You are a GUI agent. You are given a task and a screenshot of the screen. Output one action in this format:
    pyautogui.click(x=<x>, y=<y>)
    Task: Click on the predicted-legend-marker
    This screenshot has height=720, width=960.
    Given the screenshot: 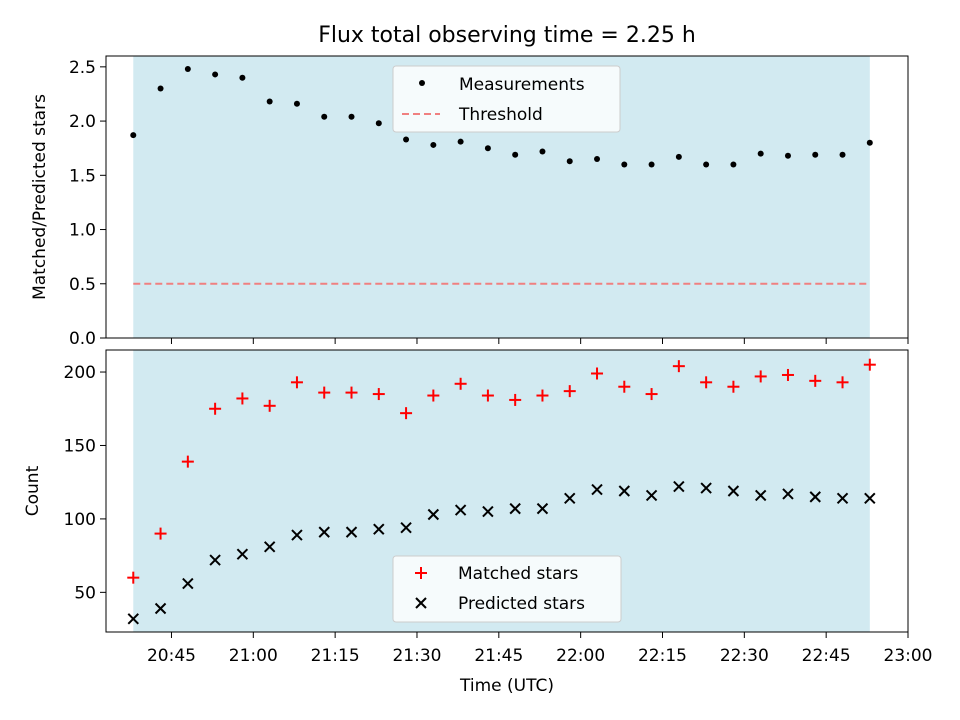 What is the action you would take?
    pyautogui.click(x=421, y=603)
    